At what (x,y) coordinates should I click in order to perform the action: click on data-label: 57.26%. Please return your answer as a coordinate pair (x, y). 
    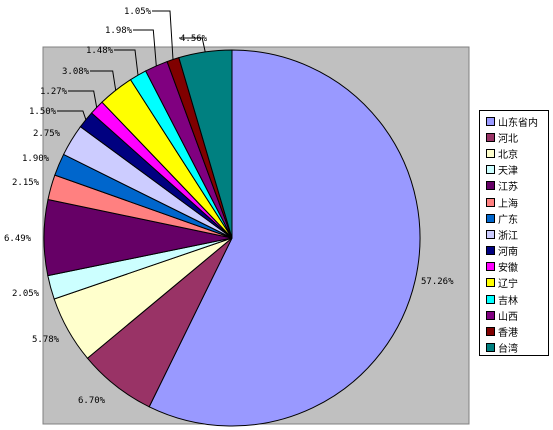
    Looking at the image, I should click on (437, 282).